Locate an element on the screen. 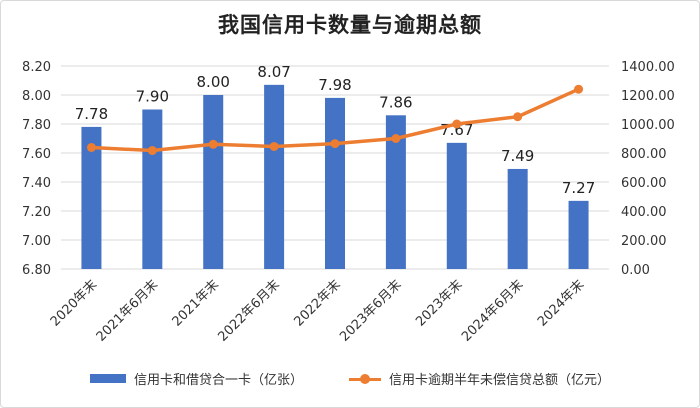 The width and height of the screenshot is (700, 408). y-tick-right: 600.00 is located at coordinates (644, 183).